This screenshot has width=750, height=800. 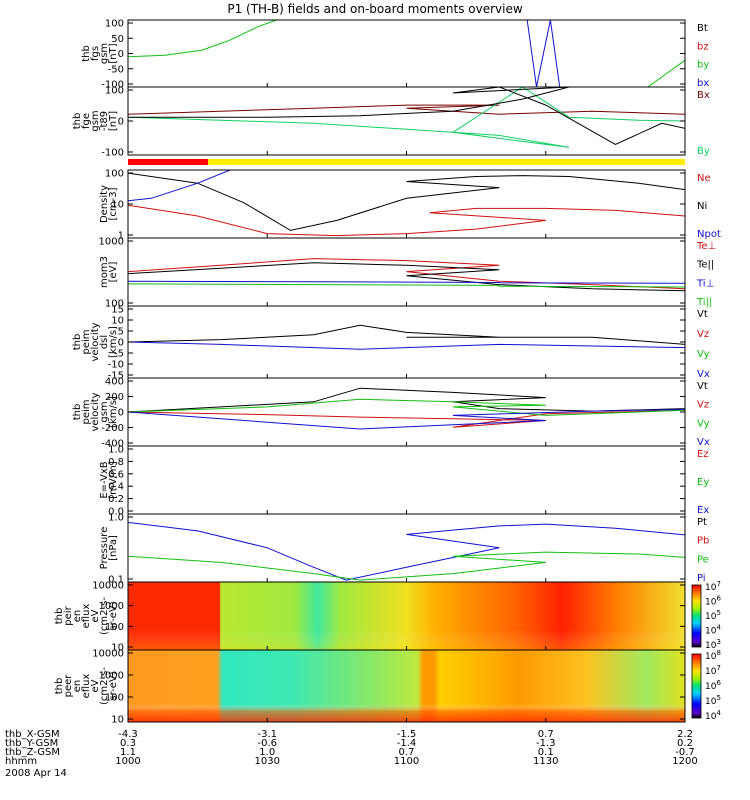 What do you see at coordinates (121, 332) in the screenshot?
I see `y-tick-label: 5` at bounding box center [121, 332].